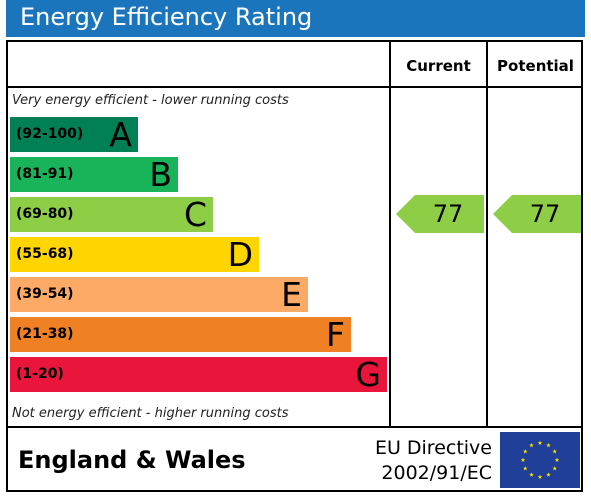 Image resolution: width=591 pixels, height=500 pixels. I want to click on eu-flag-background, so click(540, 460).